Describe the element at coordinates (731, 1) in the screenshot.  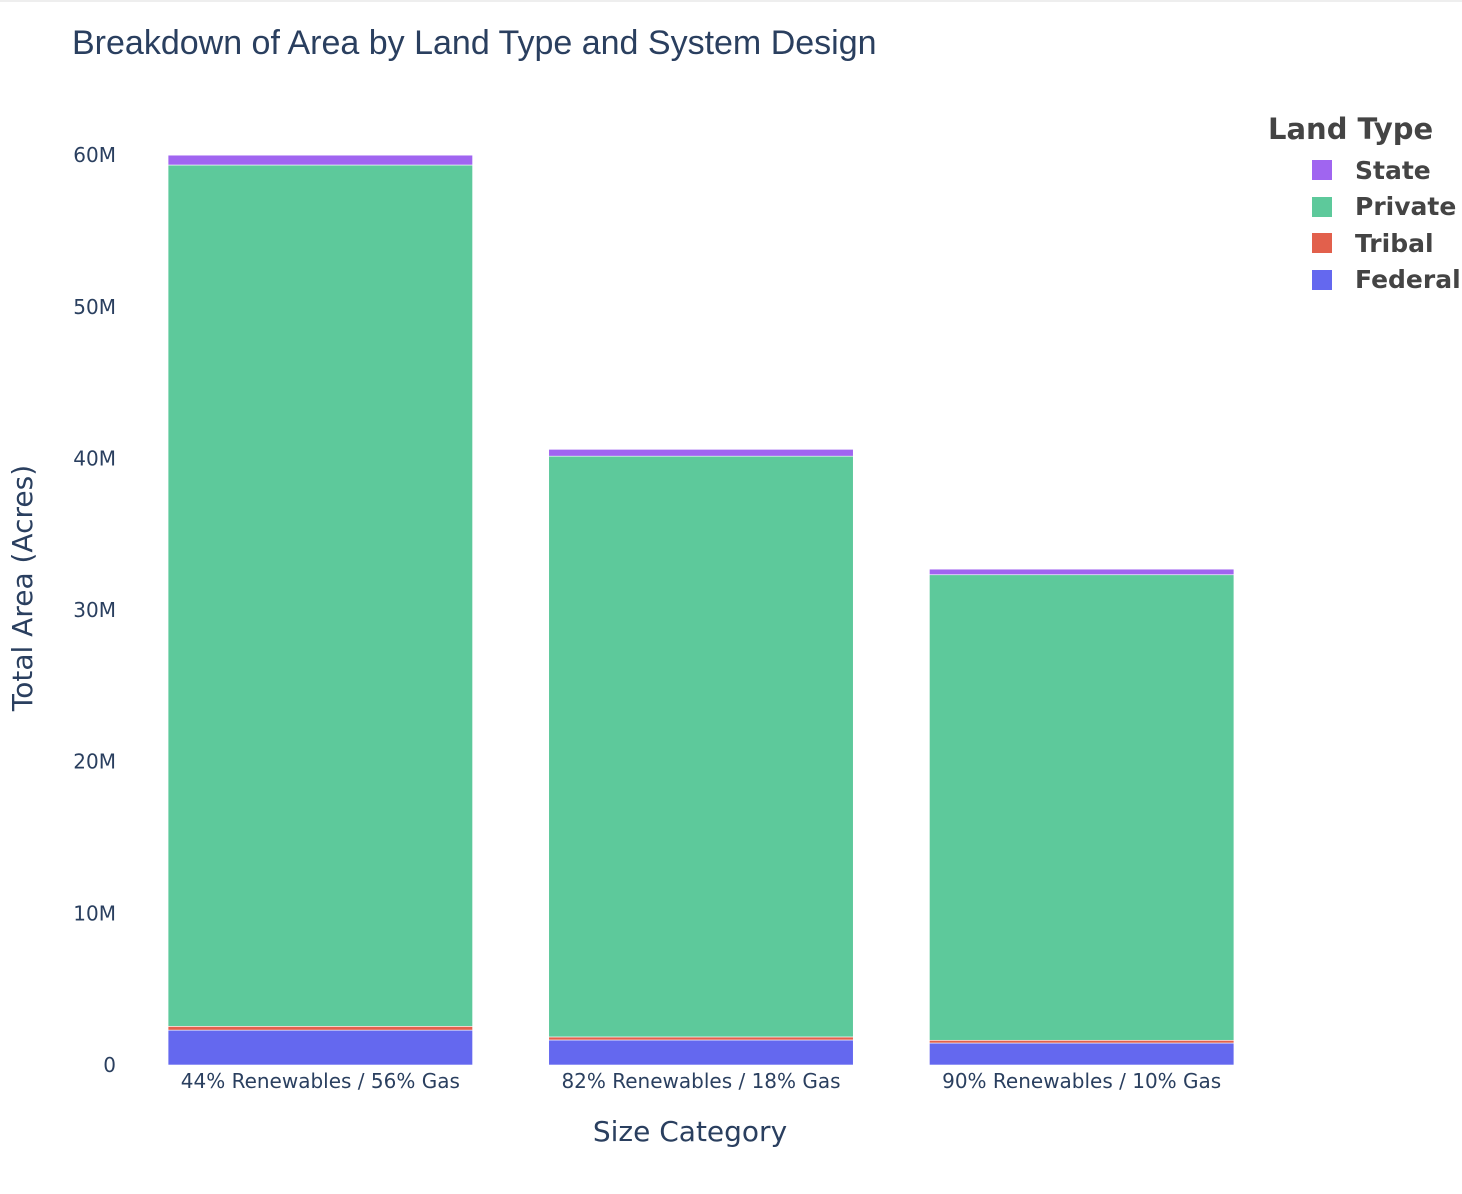
I see `top-border` at that location.